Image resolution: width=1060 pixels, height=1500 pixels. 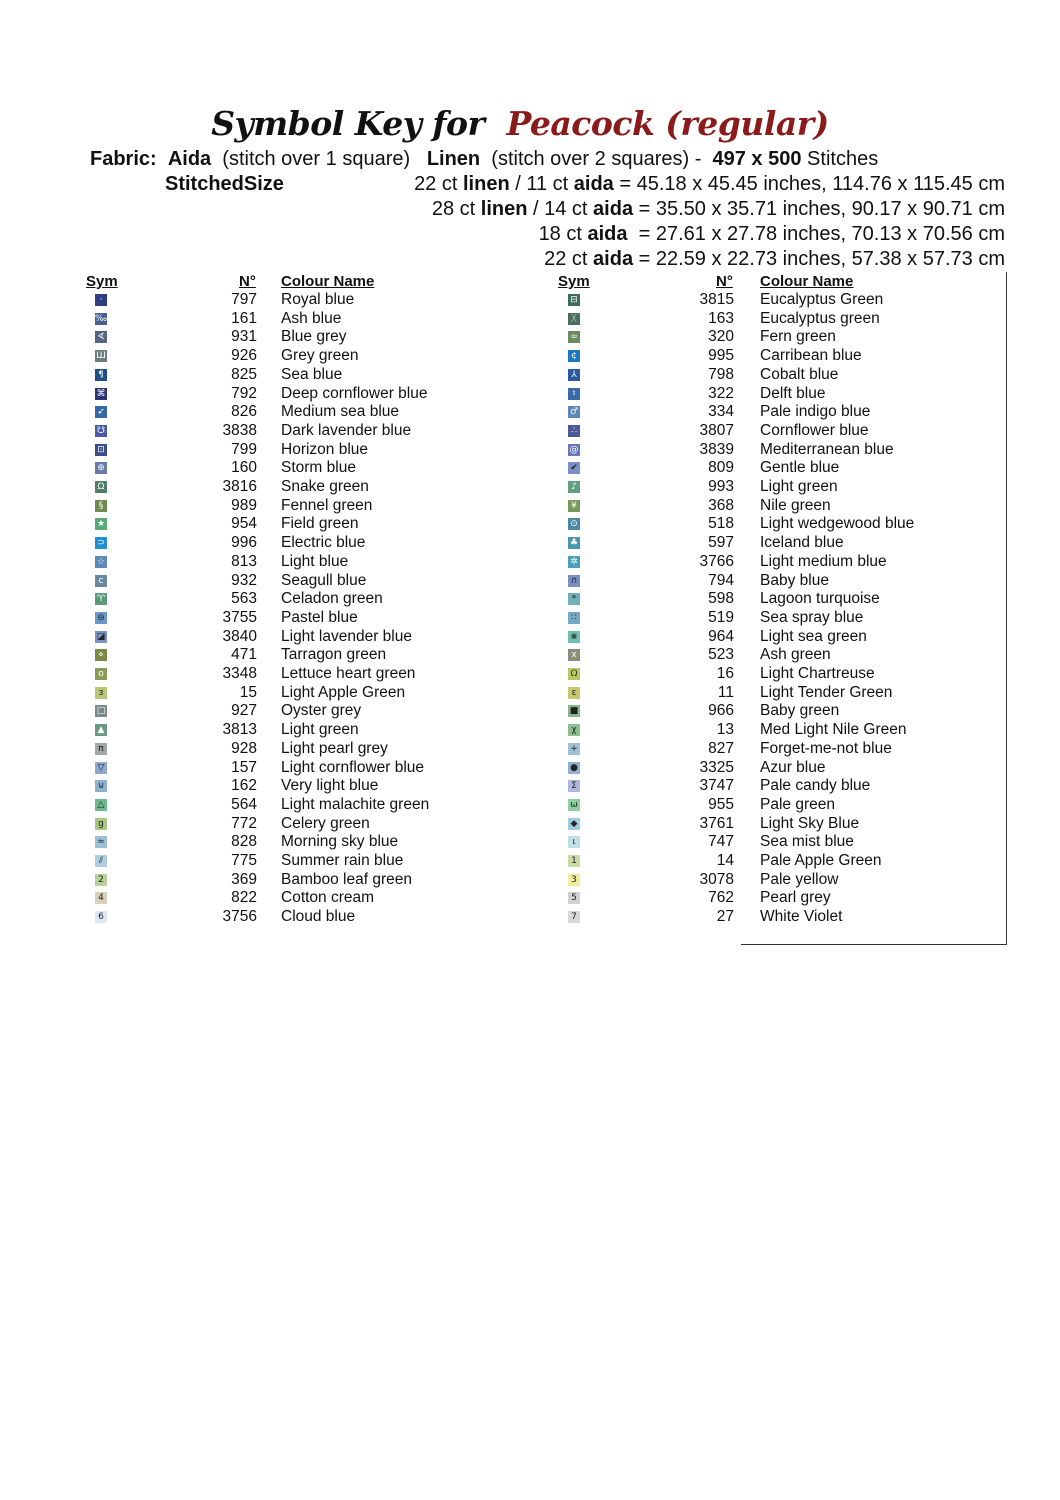 I want to click on header-num-right: N°, so click(x=724, y=281).